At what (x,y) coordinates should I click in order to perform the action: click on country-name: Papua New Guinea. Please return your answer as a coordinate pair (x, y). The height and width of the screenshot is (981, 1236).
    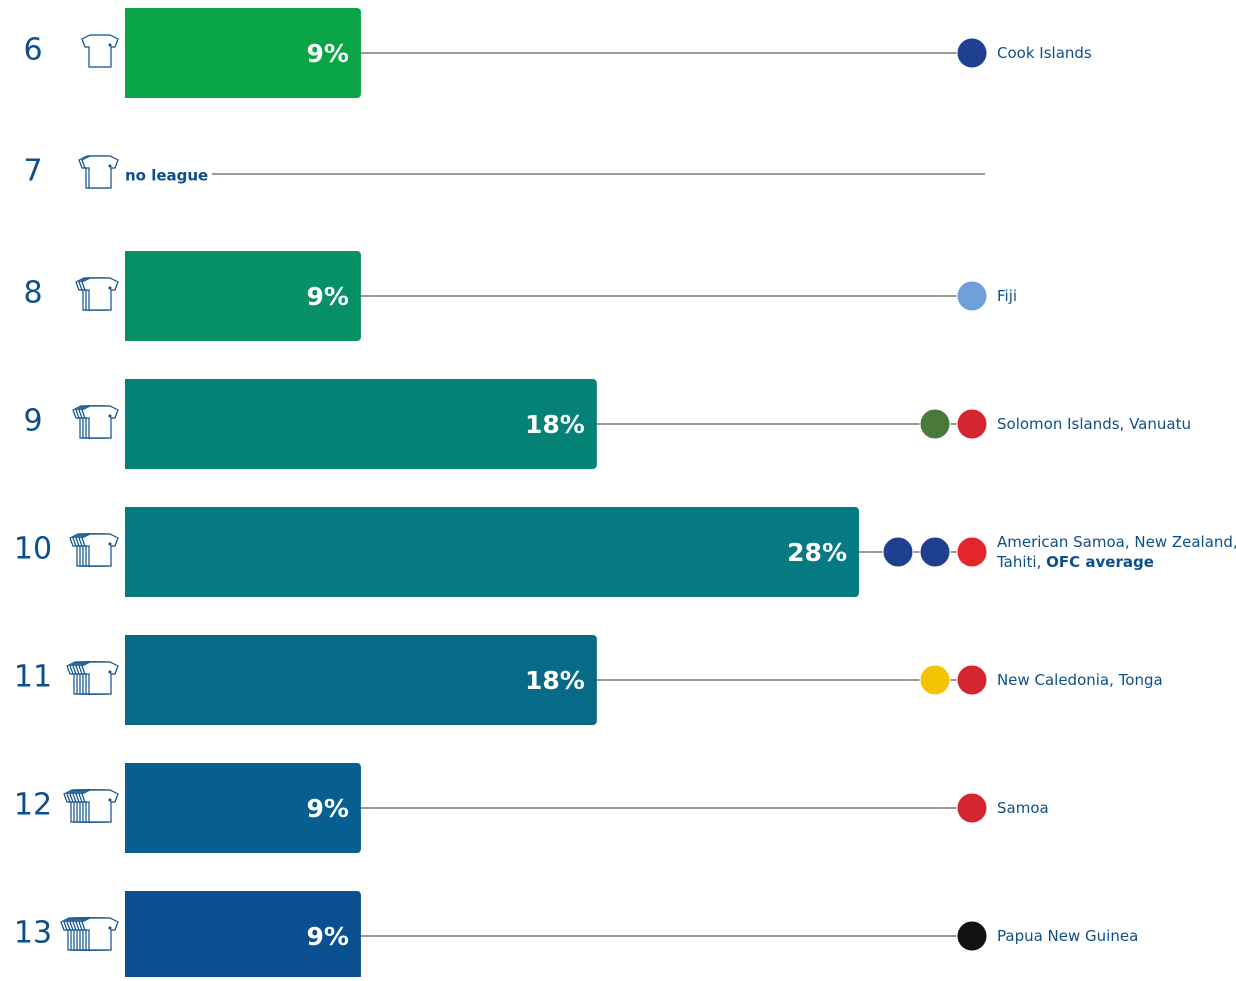
    Looking at the image, I should click on (1067, 936).